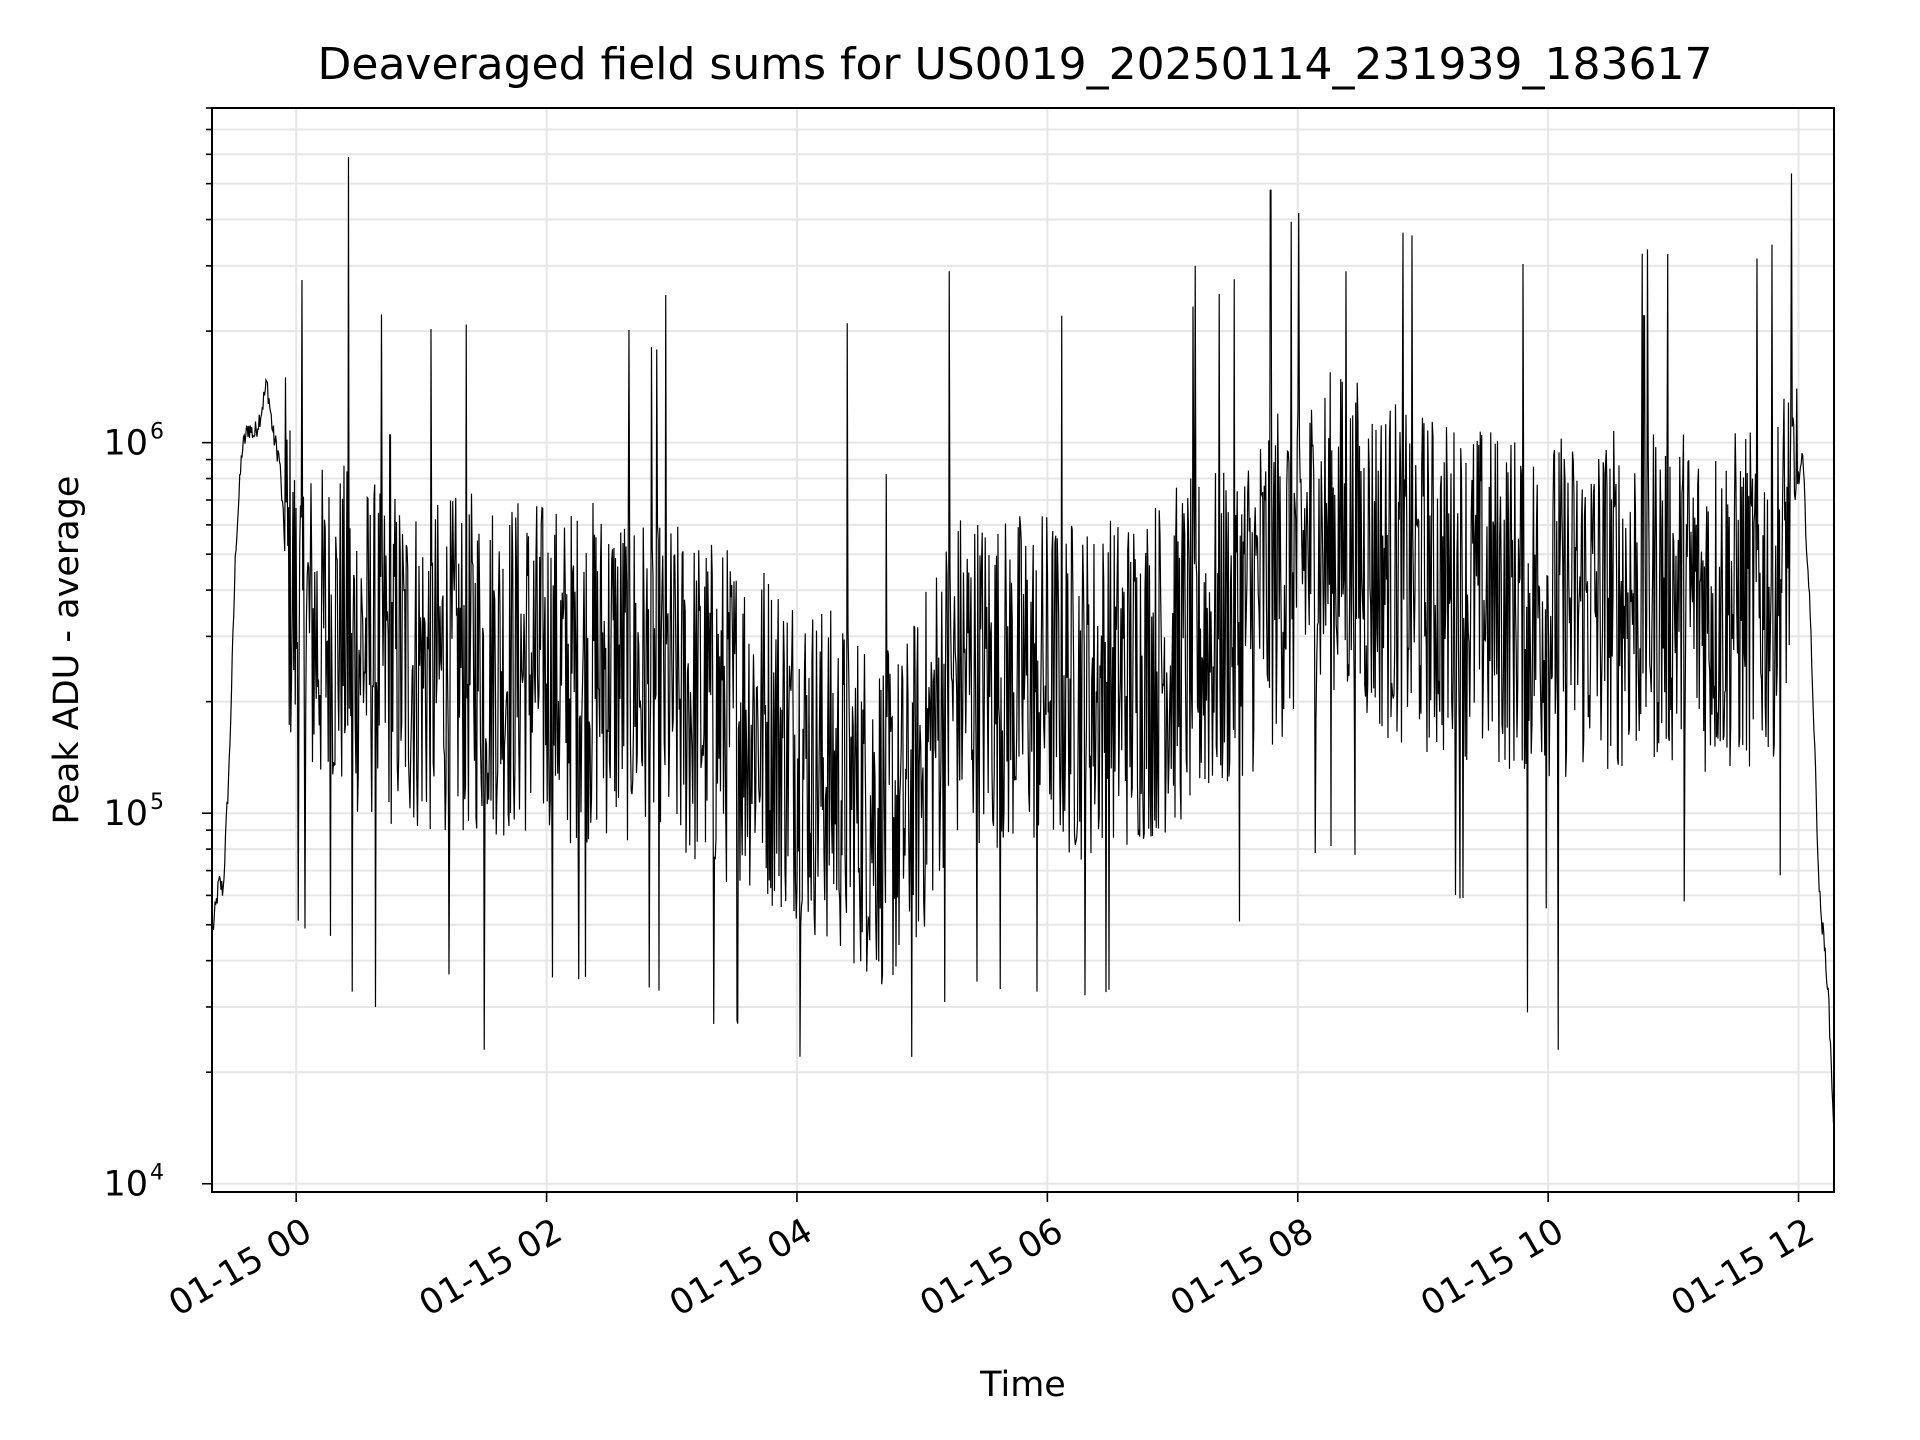  Describe the element at coordinates (1022, 1385) in the screenshot. I see `x-axis-label: Time` at that location.